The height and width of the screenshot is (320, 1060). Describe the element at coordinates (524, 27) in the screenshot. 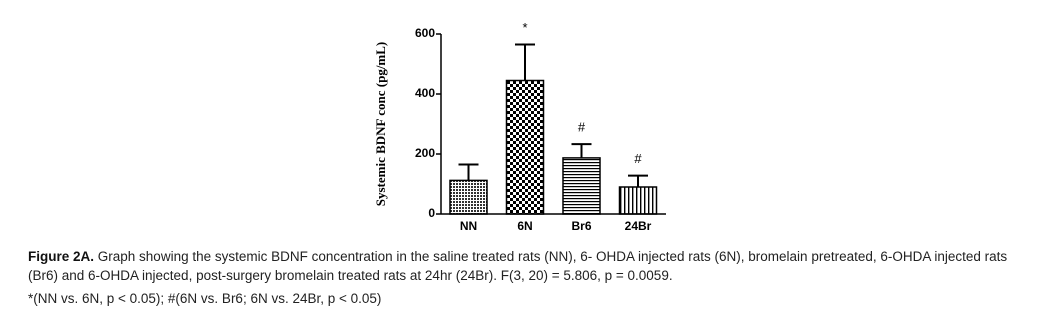

I see `annotation: *` at that location.